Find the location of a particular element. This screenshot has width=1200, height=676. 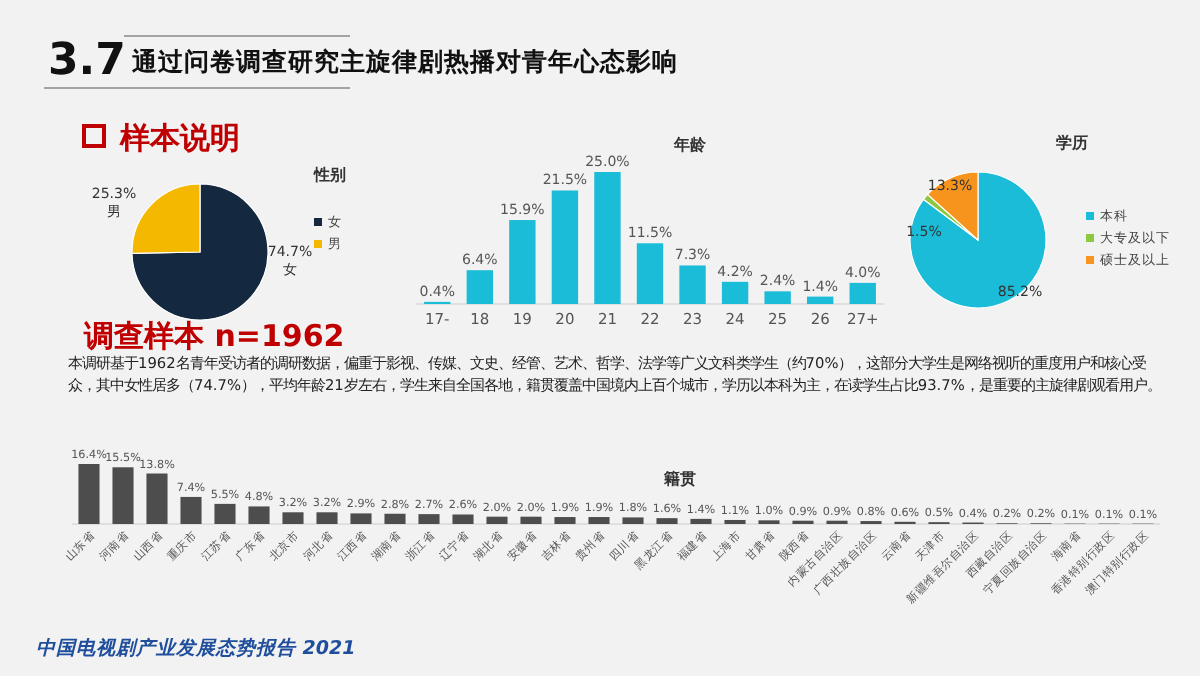

chart-title: 籍贯 is located at coordinates (679, 479).